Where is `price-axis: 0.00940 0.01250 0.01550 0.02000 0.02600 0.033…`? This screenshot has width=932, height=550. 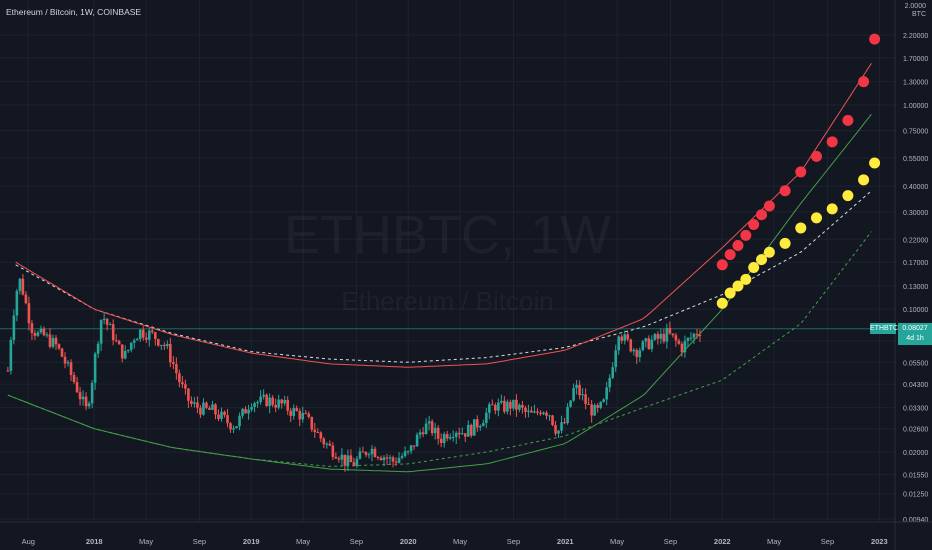
price-axis: 0.00940 0.01250 0.01550 0.02000 0.02600 0.033… is located at coordinates (911, 275).